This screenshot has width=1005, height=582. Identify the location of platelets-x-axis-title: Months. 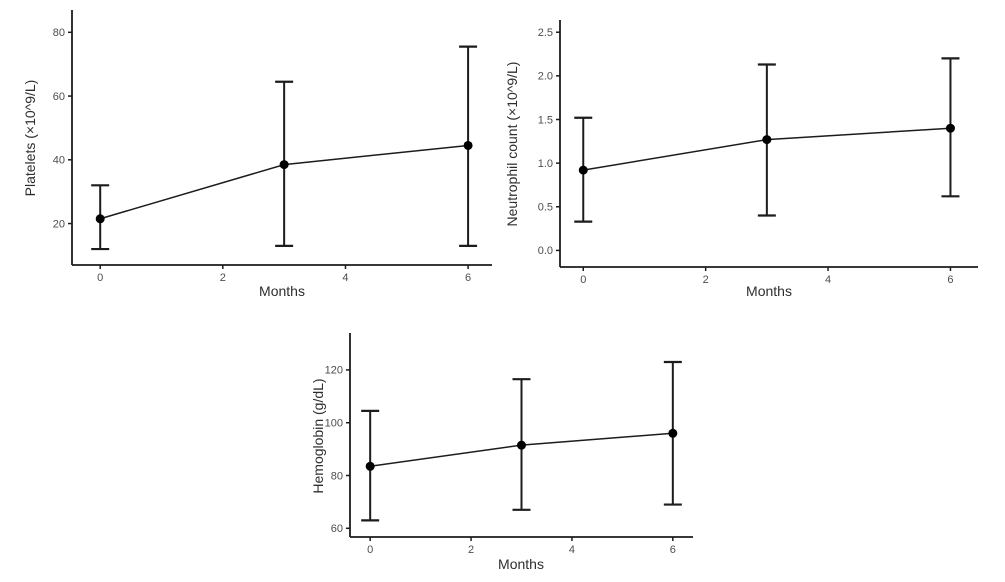
(282, 291).